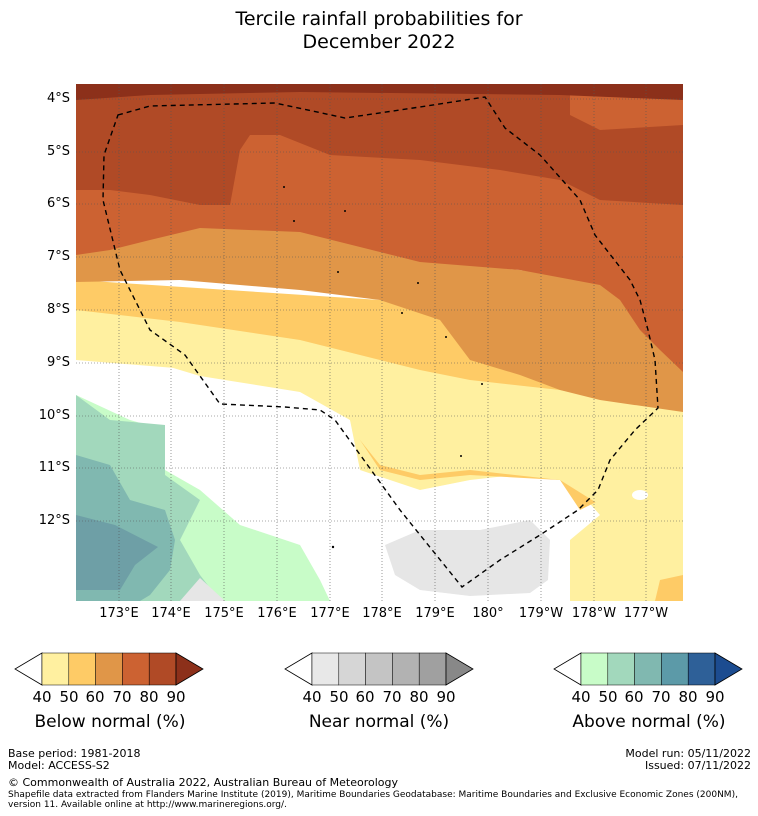  I want to click on issued-date: Issued: 07/11/2022, so click(697, 765).